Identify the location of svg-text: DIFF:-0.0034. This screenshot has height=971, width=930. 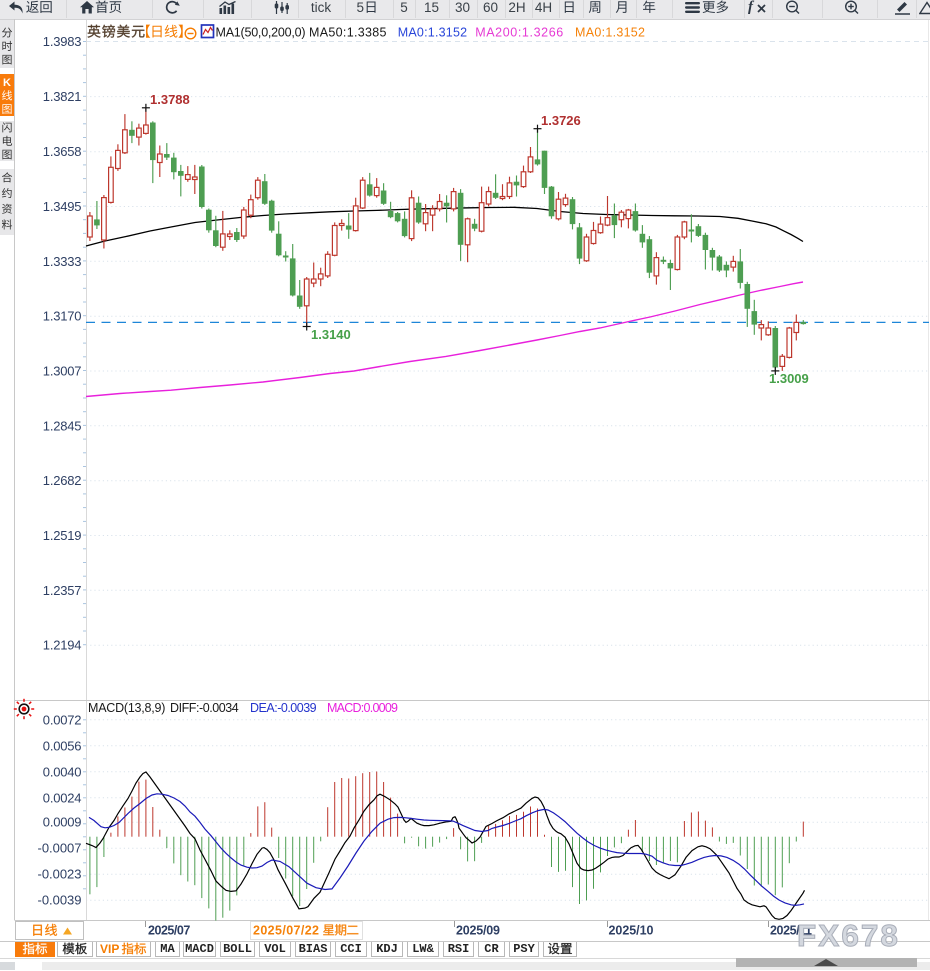
(204, 708).